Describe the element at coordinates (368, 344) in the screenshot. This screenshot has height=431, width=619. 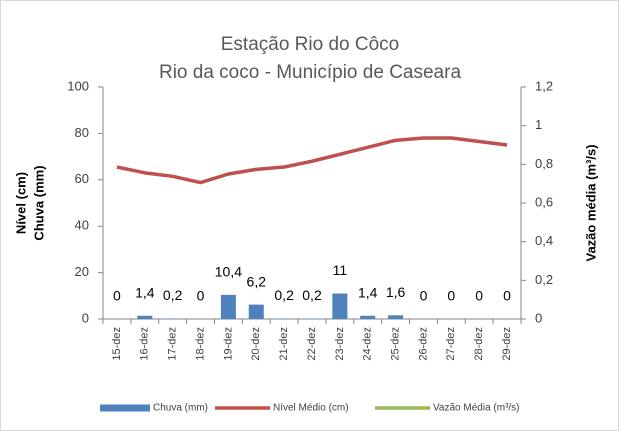
I see `x-tick-label: 24-dez` at that location.